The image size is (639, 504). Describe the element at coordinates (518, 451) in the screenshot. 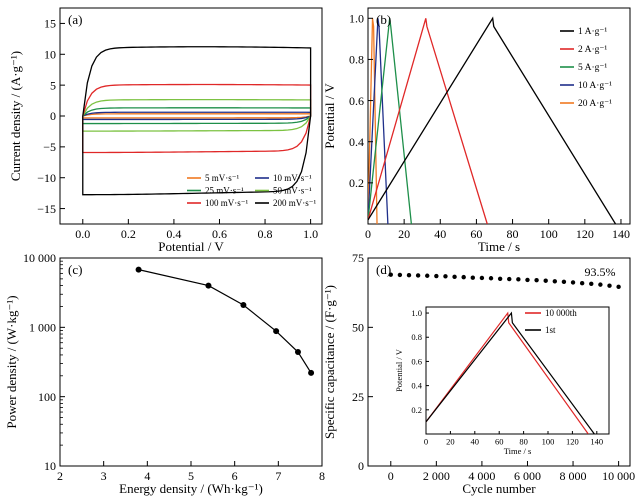

I see `inset-x-axis-label: Time / s` at that location.